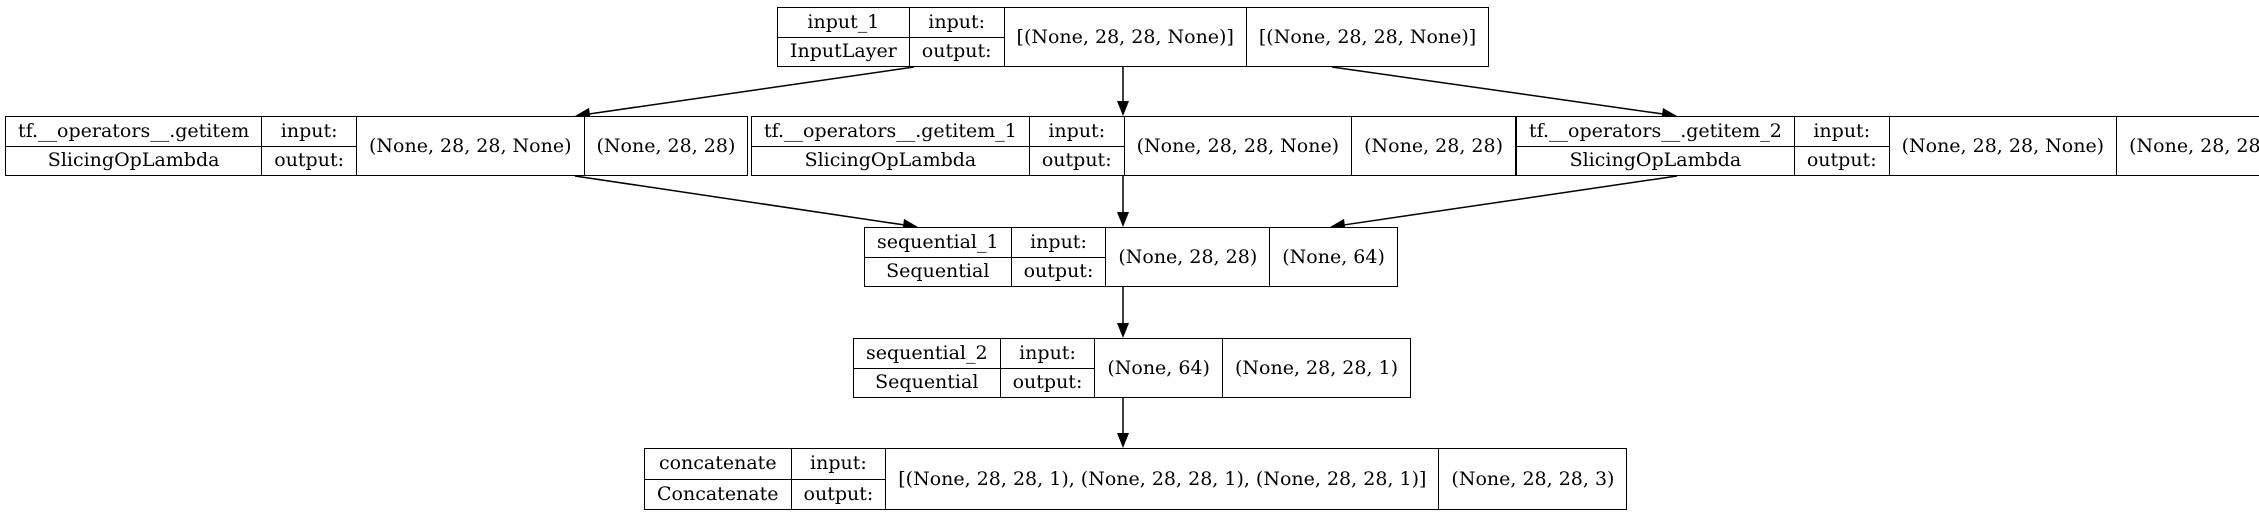 The height and width of the screenshot is (516, 2259). Describe the element at coordinates (843, 51) in the screenshot. I see `layer-type: InputLayer` at that location.